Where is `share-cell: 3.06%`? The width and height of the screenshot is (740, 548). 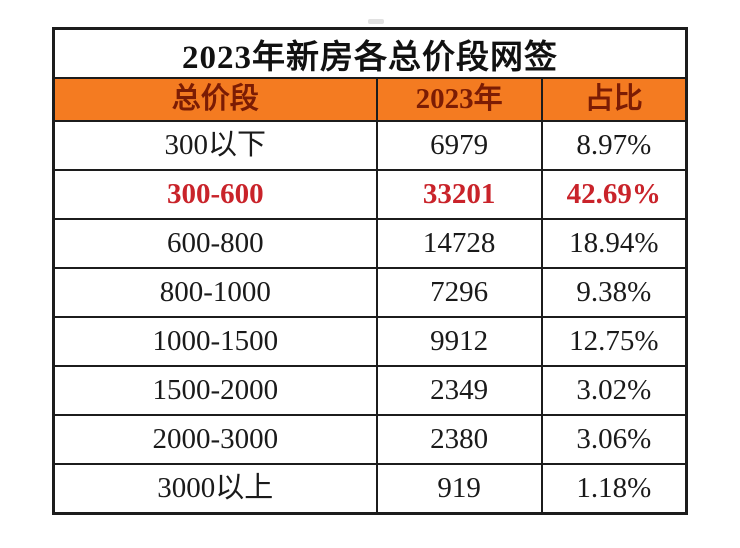
share-cell: 3.06% is located at coordinates (614, 439).